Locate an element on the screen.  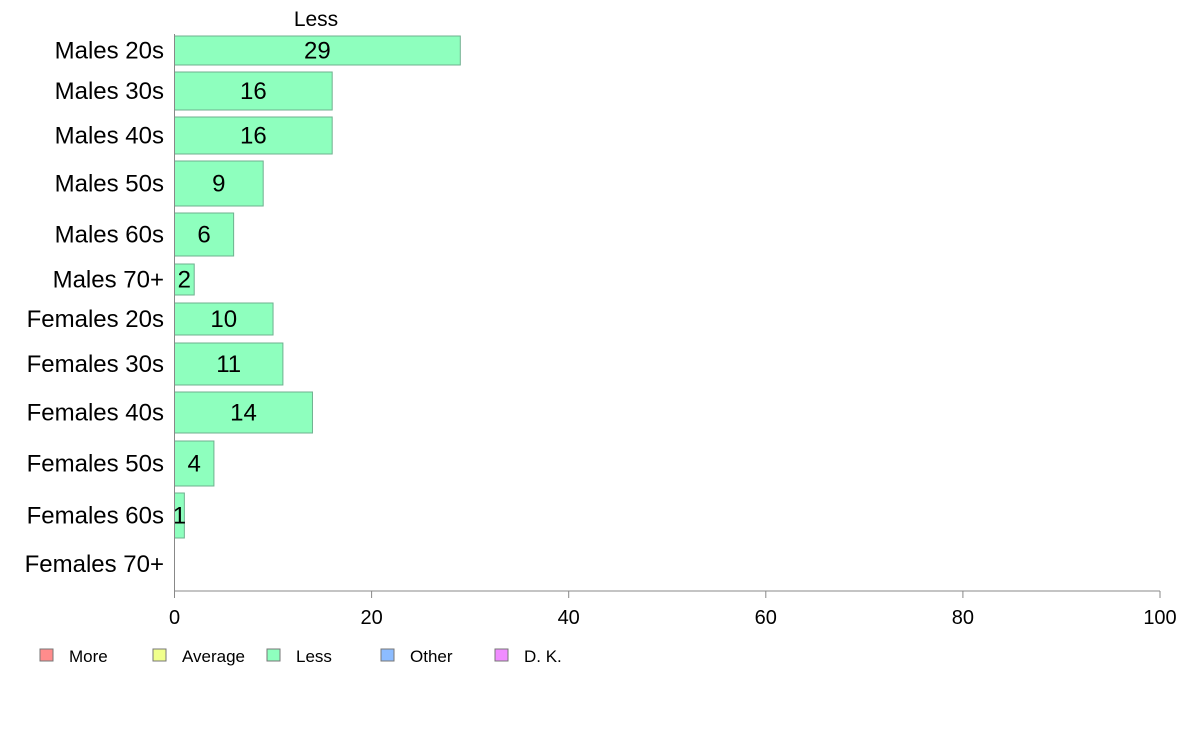
legend-label: More is located at coordinates (88, 656).